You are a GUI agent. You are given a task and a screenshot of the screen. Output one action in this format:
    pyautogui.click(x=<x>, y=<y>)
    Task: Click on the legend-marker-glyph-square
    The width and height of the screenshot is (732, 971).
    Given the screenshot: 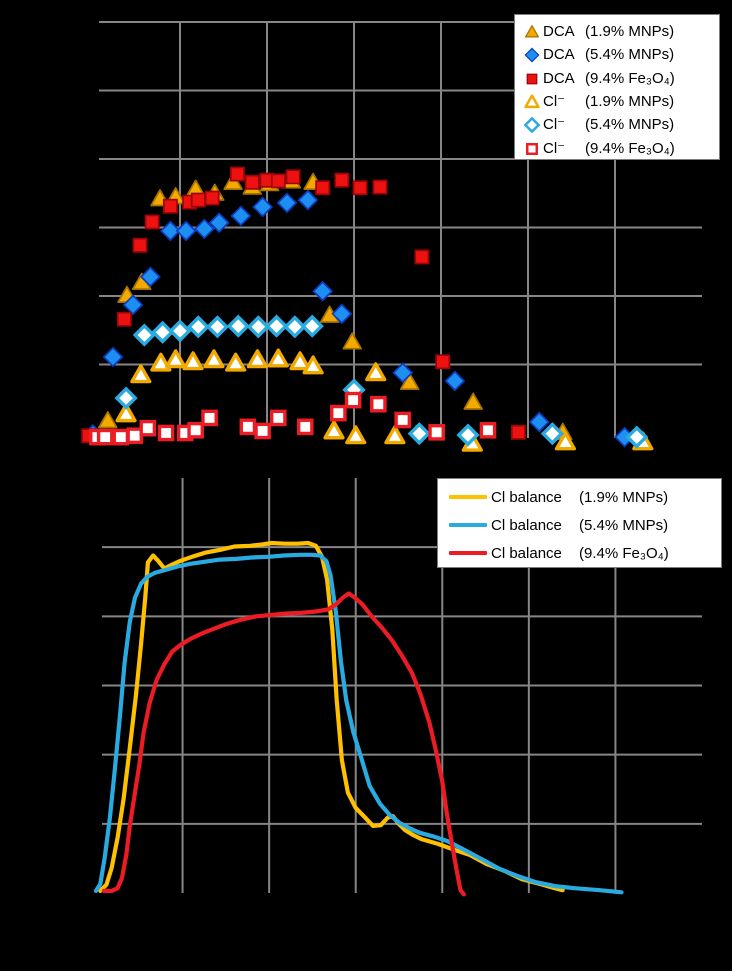 What is the action you would take?
    pyautogui.click(x=532, y=148)
    